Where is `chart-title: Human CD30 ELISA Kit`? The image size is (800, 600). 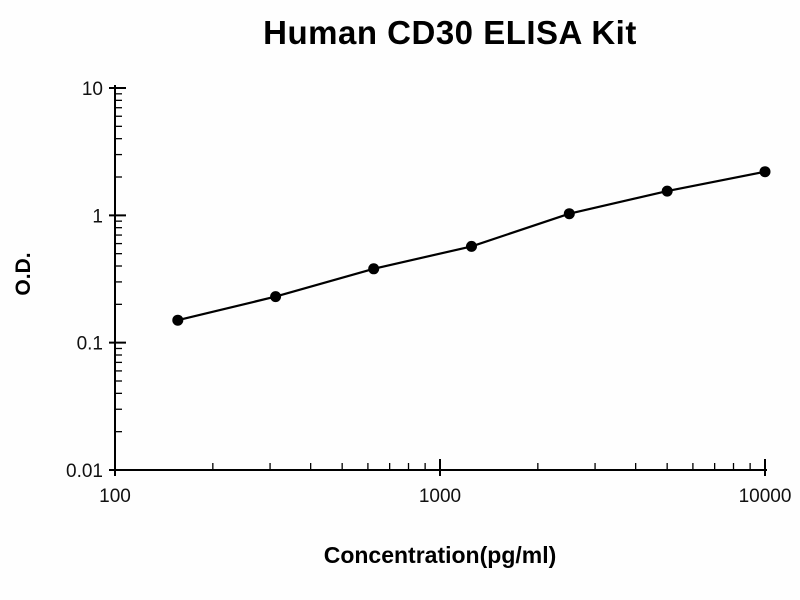
chart-title: Human CD30 ELISA Kit is located at coordinates (450, 32).